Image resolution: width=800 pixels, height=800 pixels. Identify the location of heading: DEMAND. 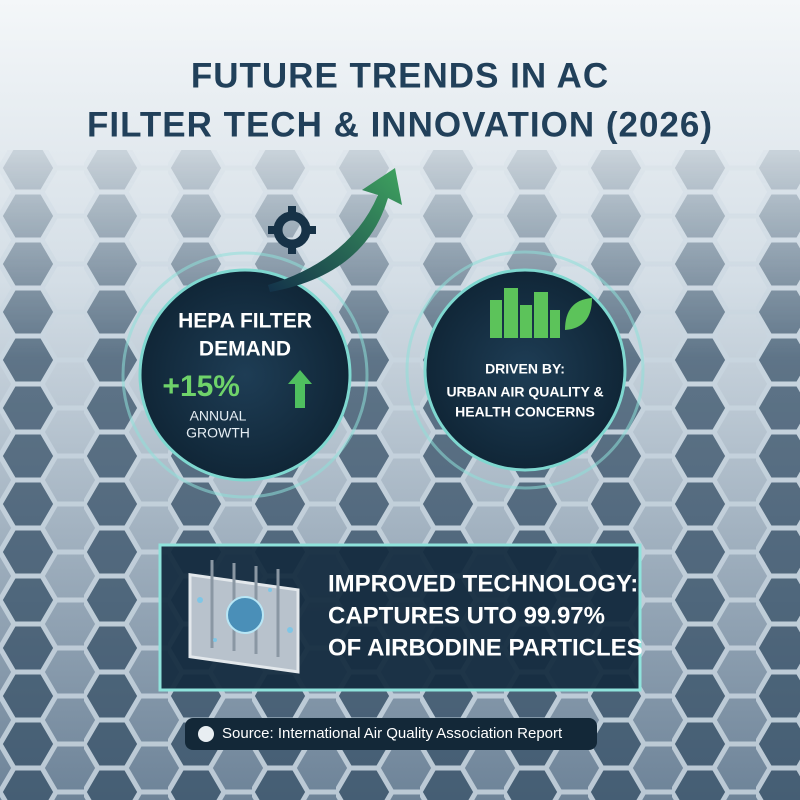
(245, 349).